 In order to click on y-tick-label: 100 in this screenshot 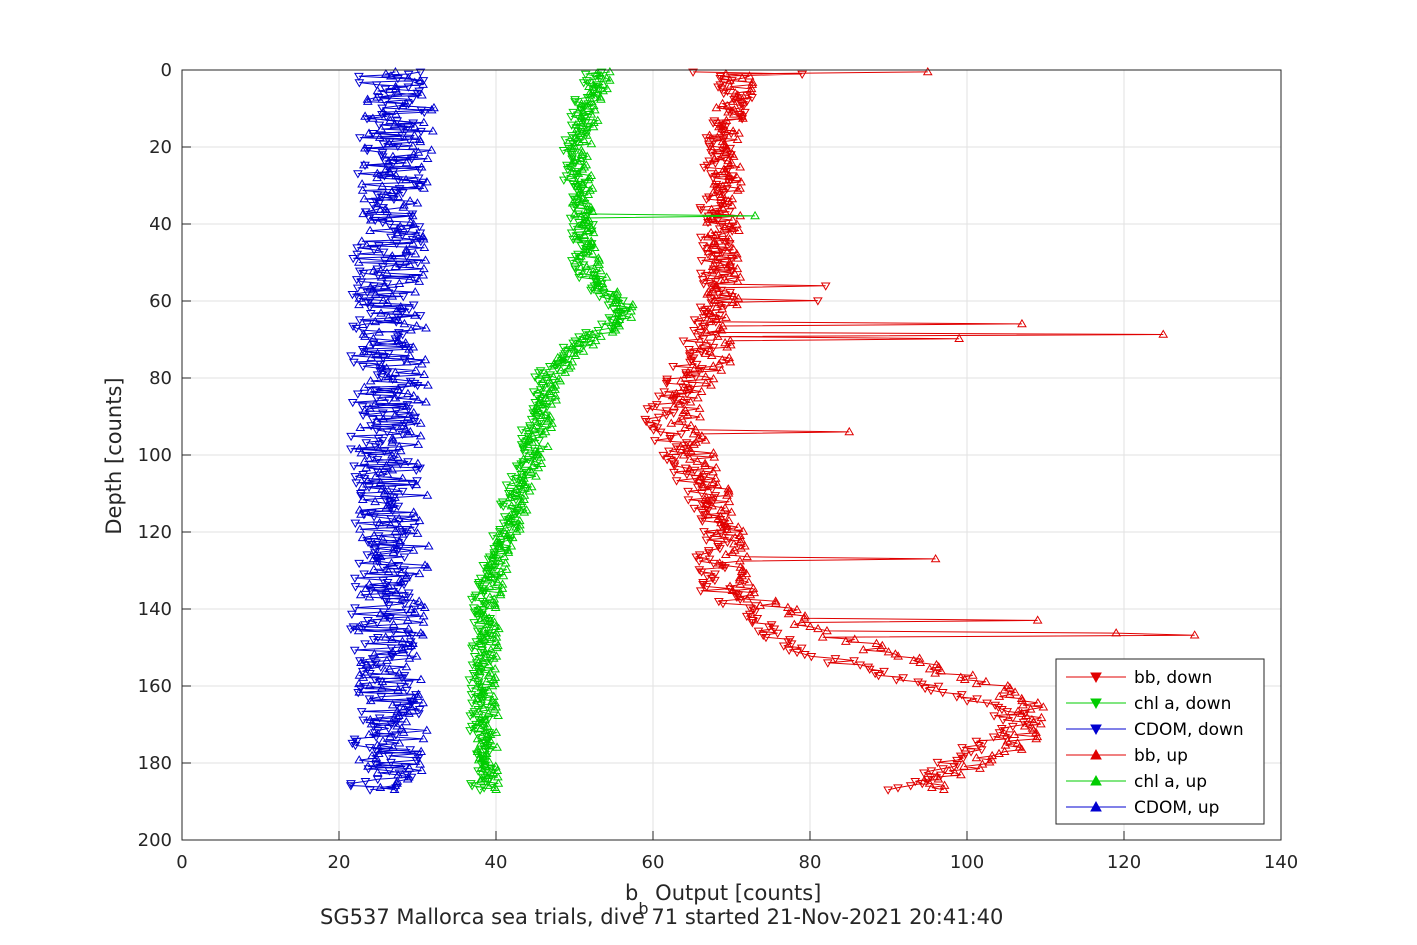, I will do `click(155, 455)`.